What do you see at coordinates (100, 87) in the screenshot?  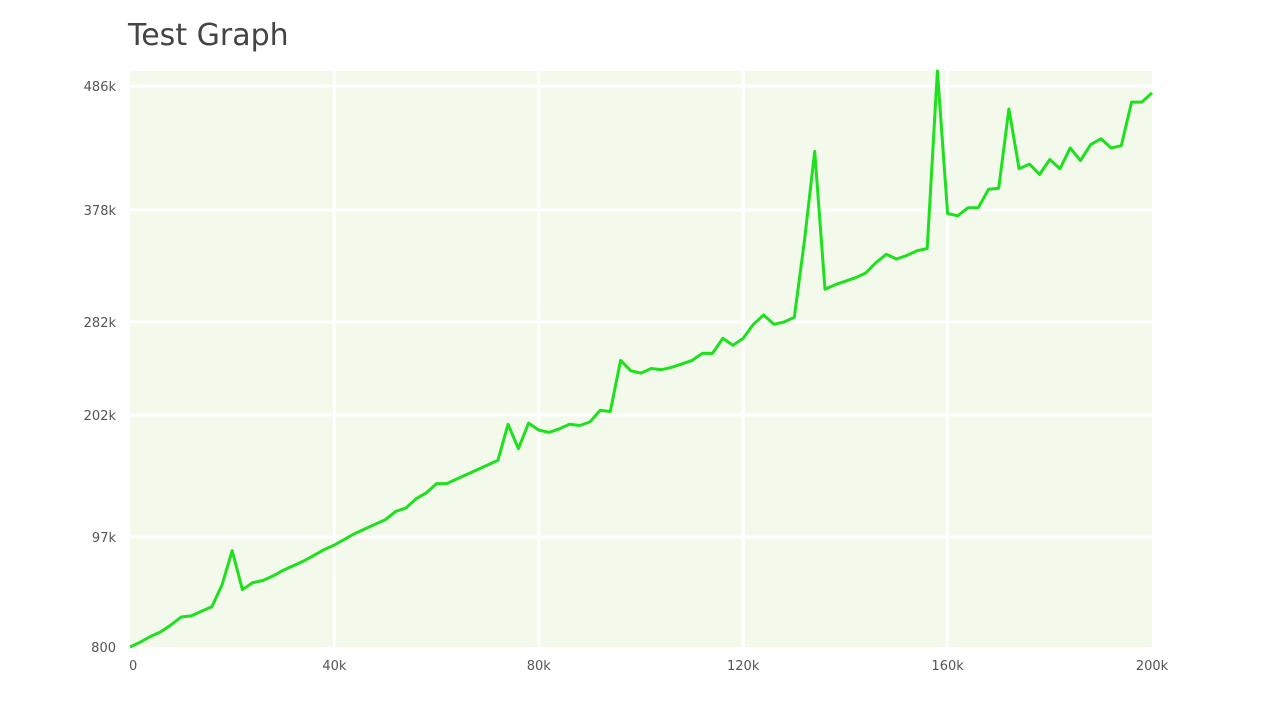 I see `y-tick-label: 486k` at bounding box center [100, 87].